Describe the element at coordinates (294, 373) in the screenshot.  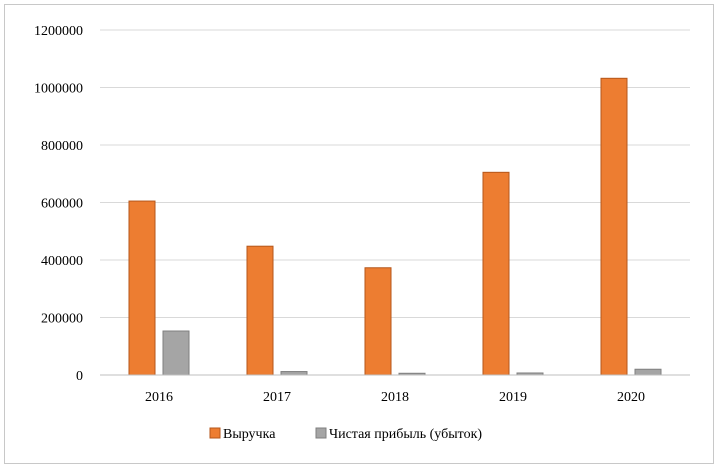
I see `bar-net-profit-2017` at that location.